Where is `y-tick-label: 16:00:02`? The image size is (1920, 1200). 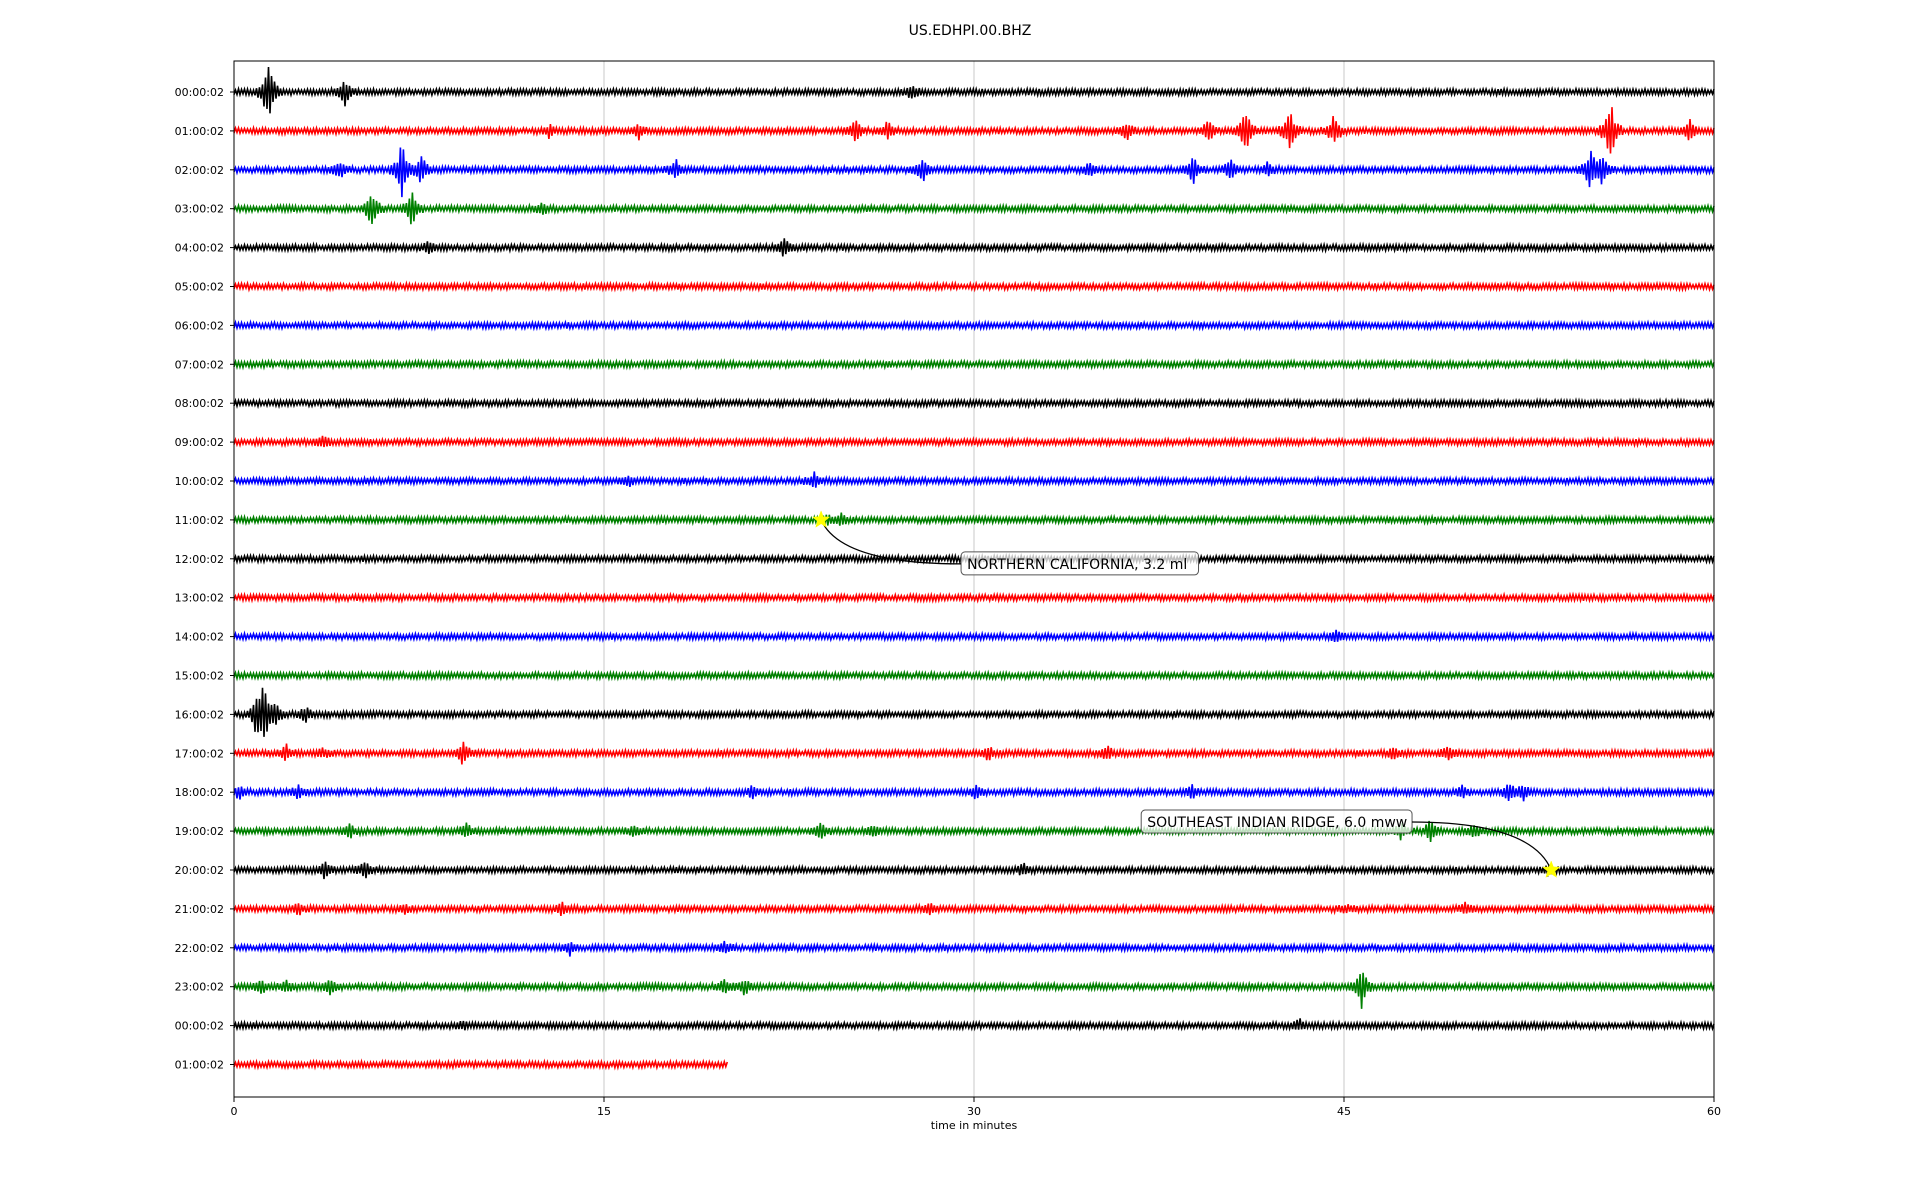 y-tick-label: 16:00:02 is located at coordinates (199, 714).